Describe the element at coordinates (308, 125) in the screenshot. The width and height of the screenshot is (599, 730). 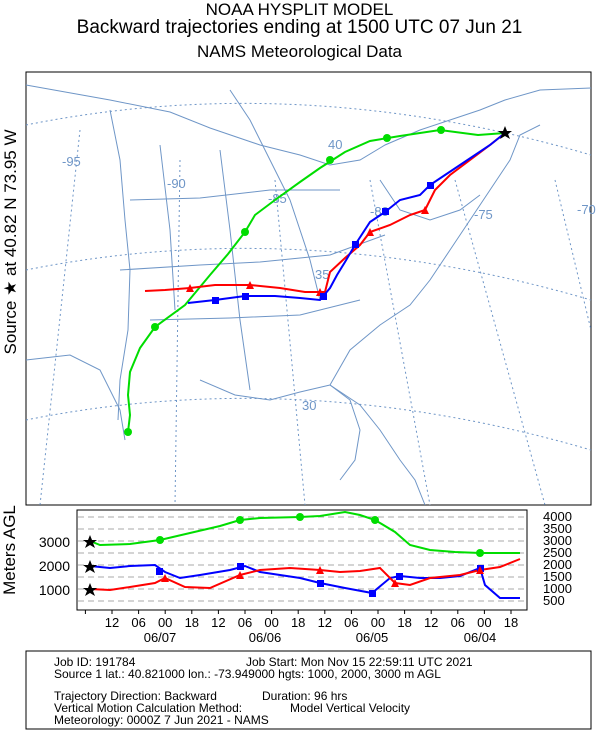
I see `border-great-lakes` at that location.